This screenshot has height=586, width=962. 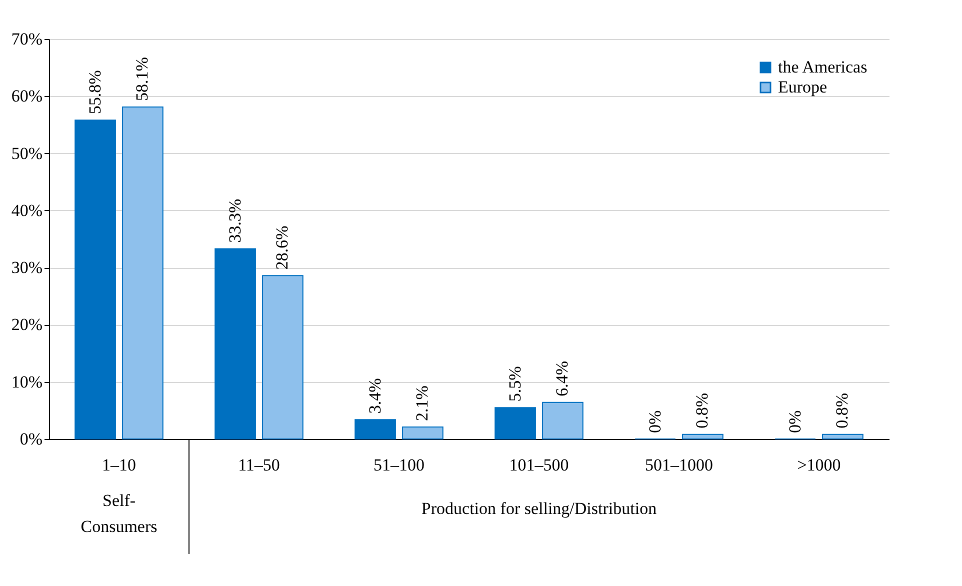 What do you see at coordinates (26, 382) in the screenshot?
I see `y-tick-label: 10%` at bounding box center [26, 382].